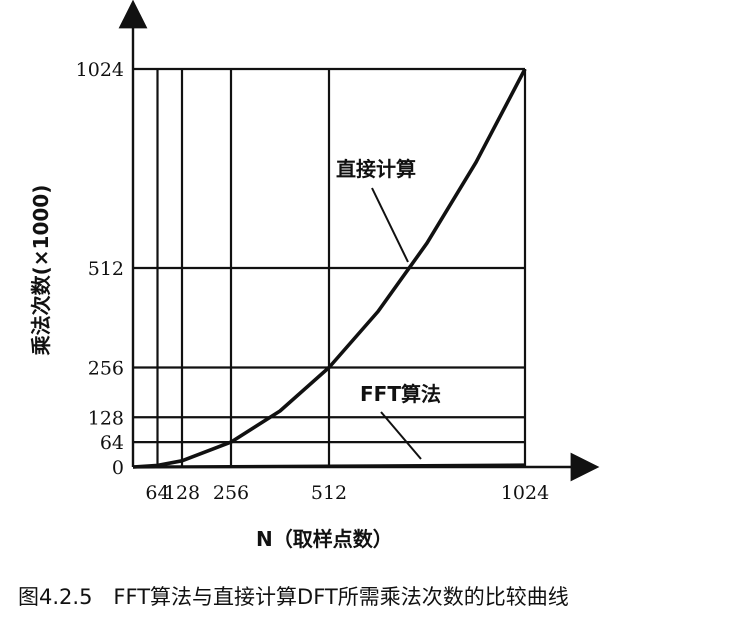 This screenshot has width=743, height=622. Describe the element at coordinates (118, 468) in the screenshot. I see `y-tick-0: 0` at that location.